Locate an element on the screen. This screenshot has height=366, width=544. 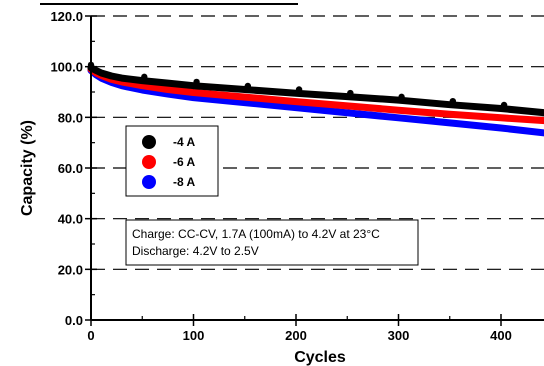
x-axis-title: Cycles is located at coordinates (320, 357).